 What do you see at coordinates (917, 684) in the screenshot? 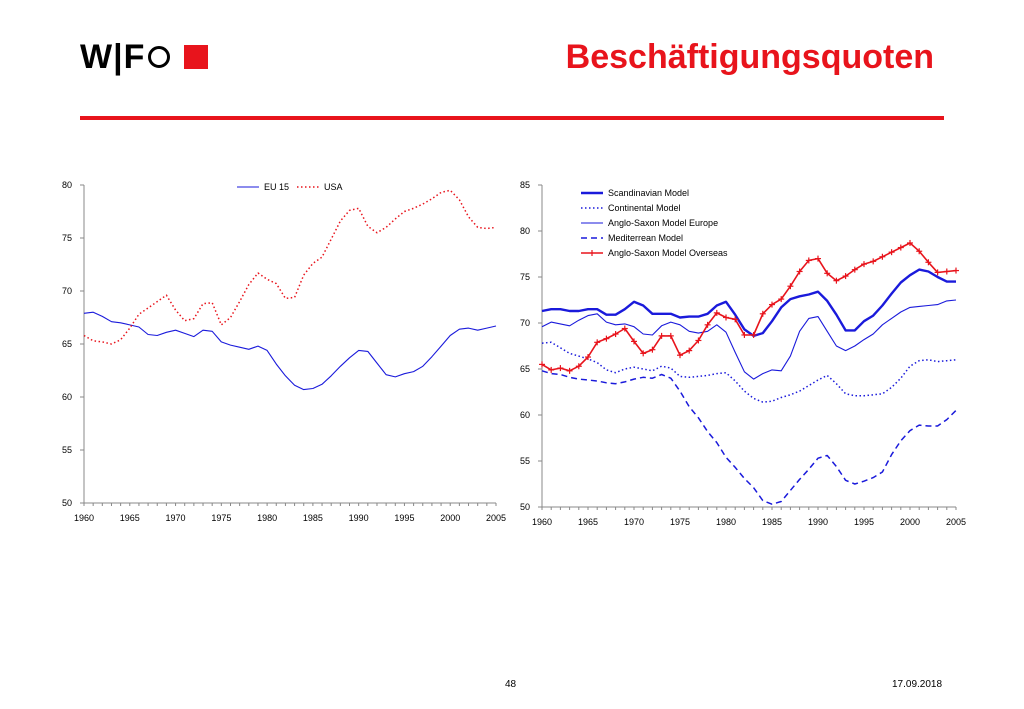
I see `footer-date: 17.09.2018` at bounding box center [917, 684].